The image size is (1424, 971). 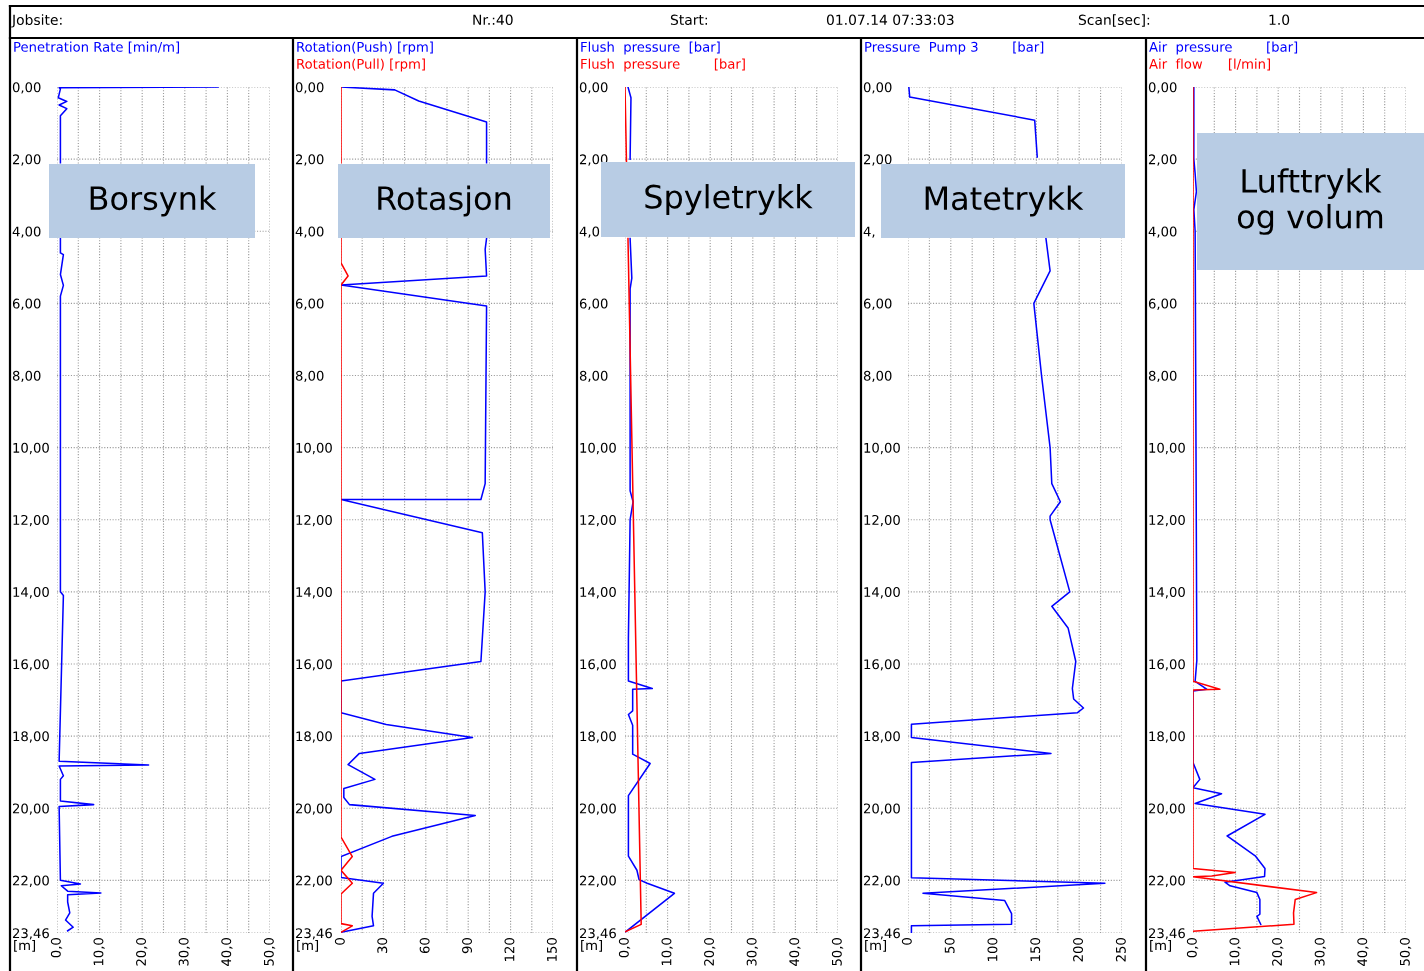 I want to click on y-tick-label: 4,0, so click(x=589, y=232).